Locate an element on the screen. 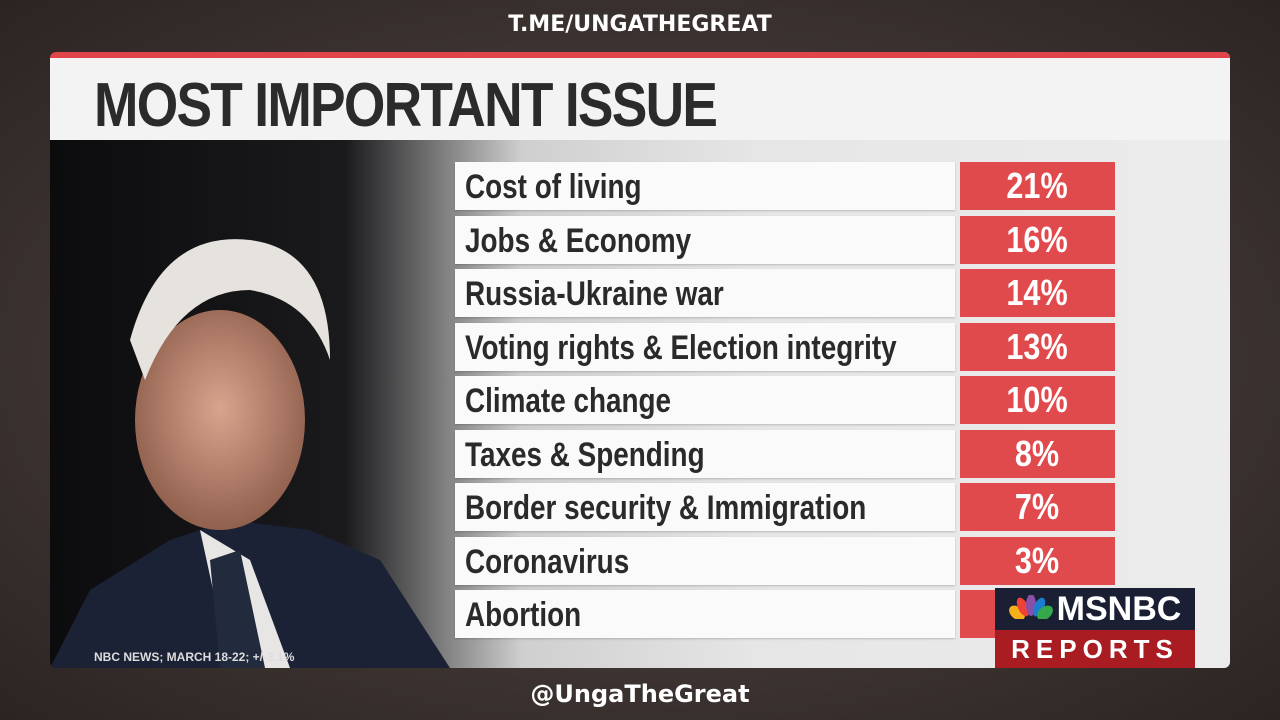 The width and height of the screenshot is (1280, 720). issue-value-box: 21% is located at coordinates (1037, 186).